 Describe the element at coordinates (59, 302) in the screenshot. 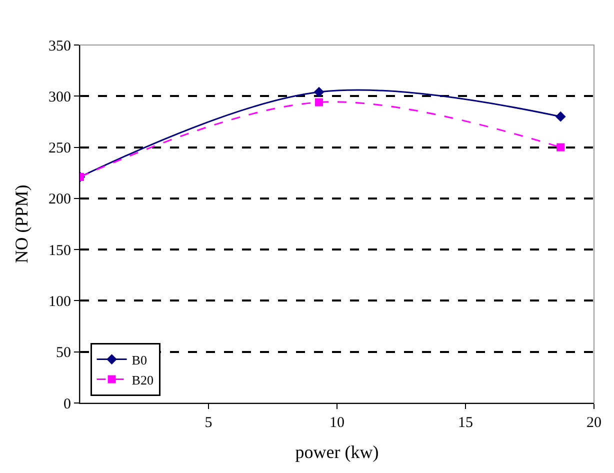

I see `y-tick-label: 100` at that location.